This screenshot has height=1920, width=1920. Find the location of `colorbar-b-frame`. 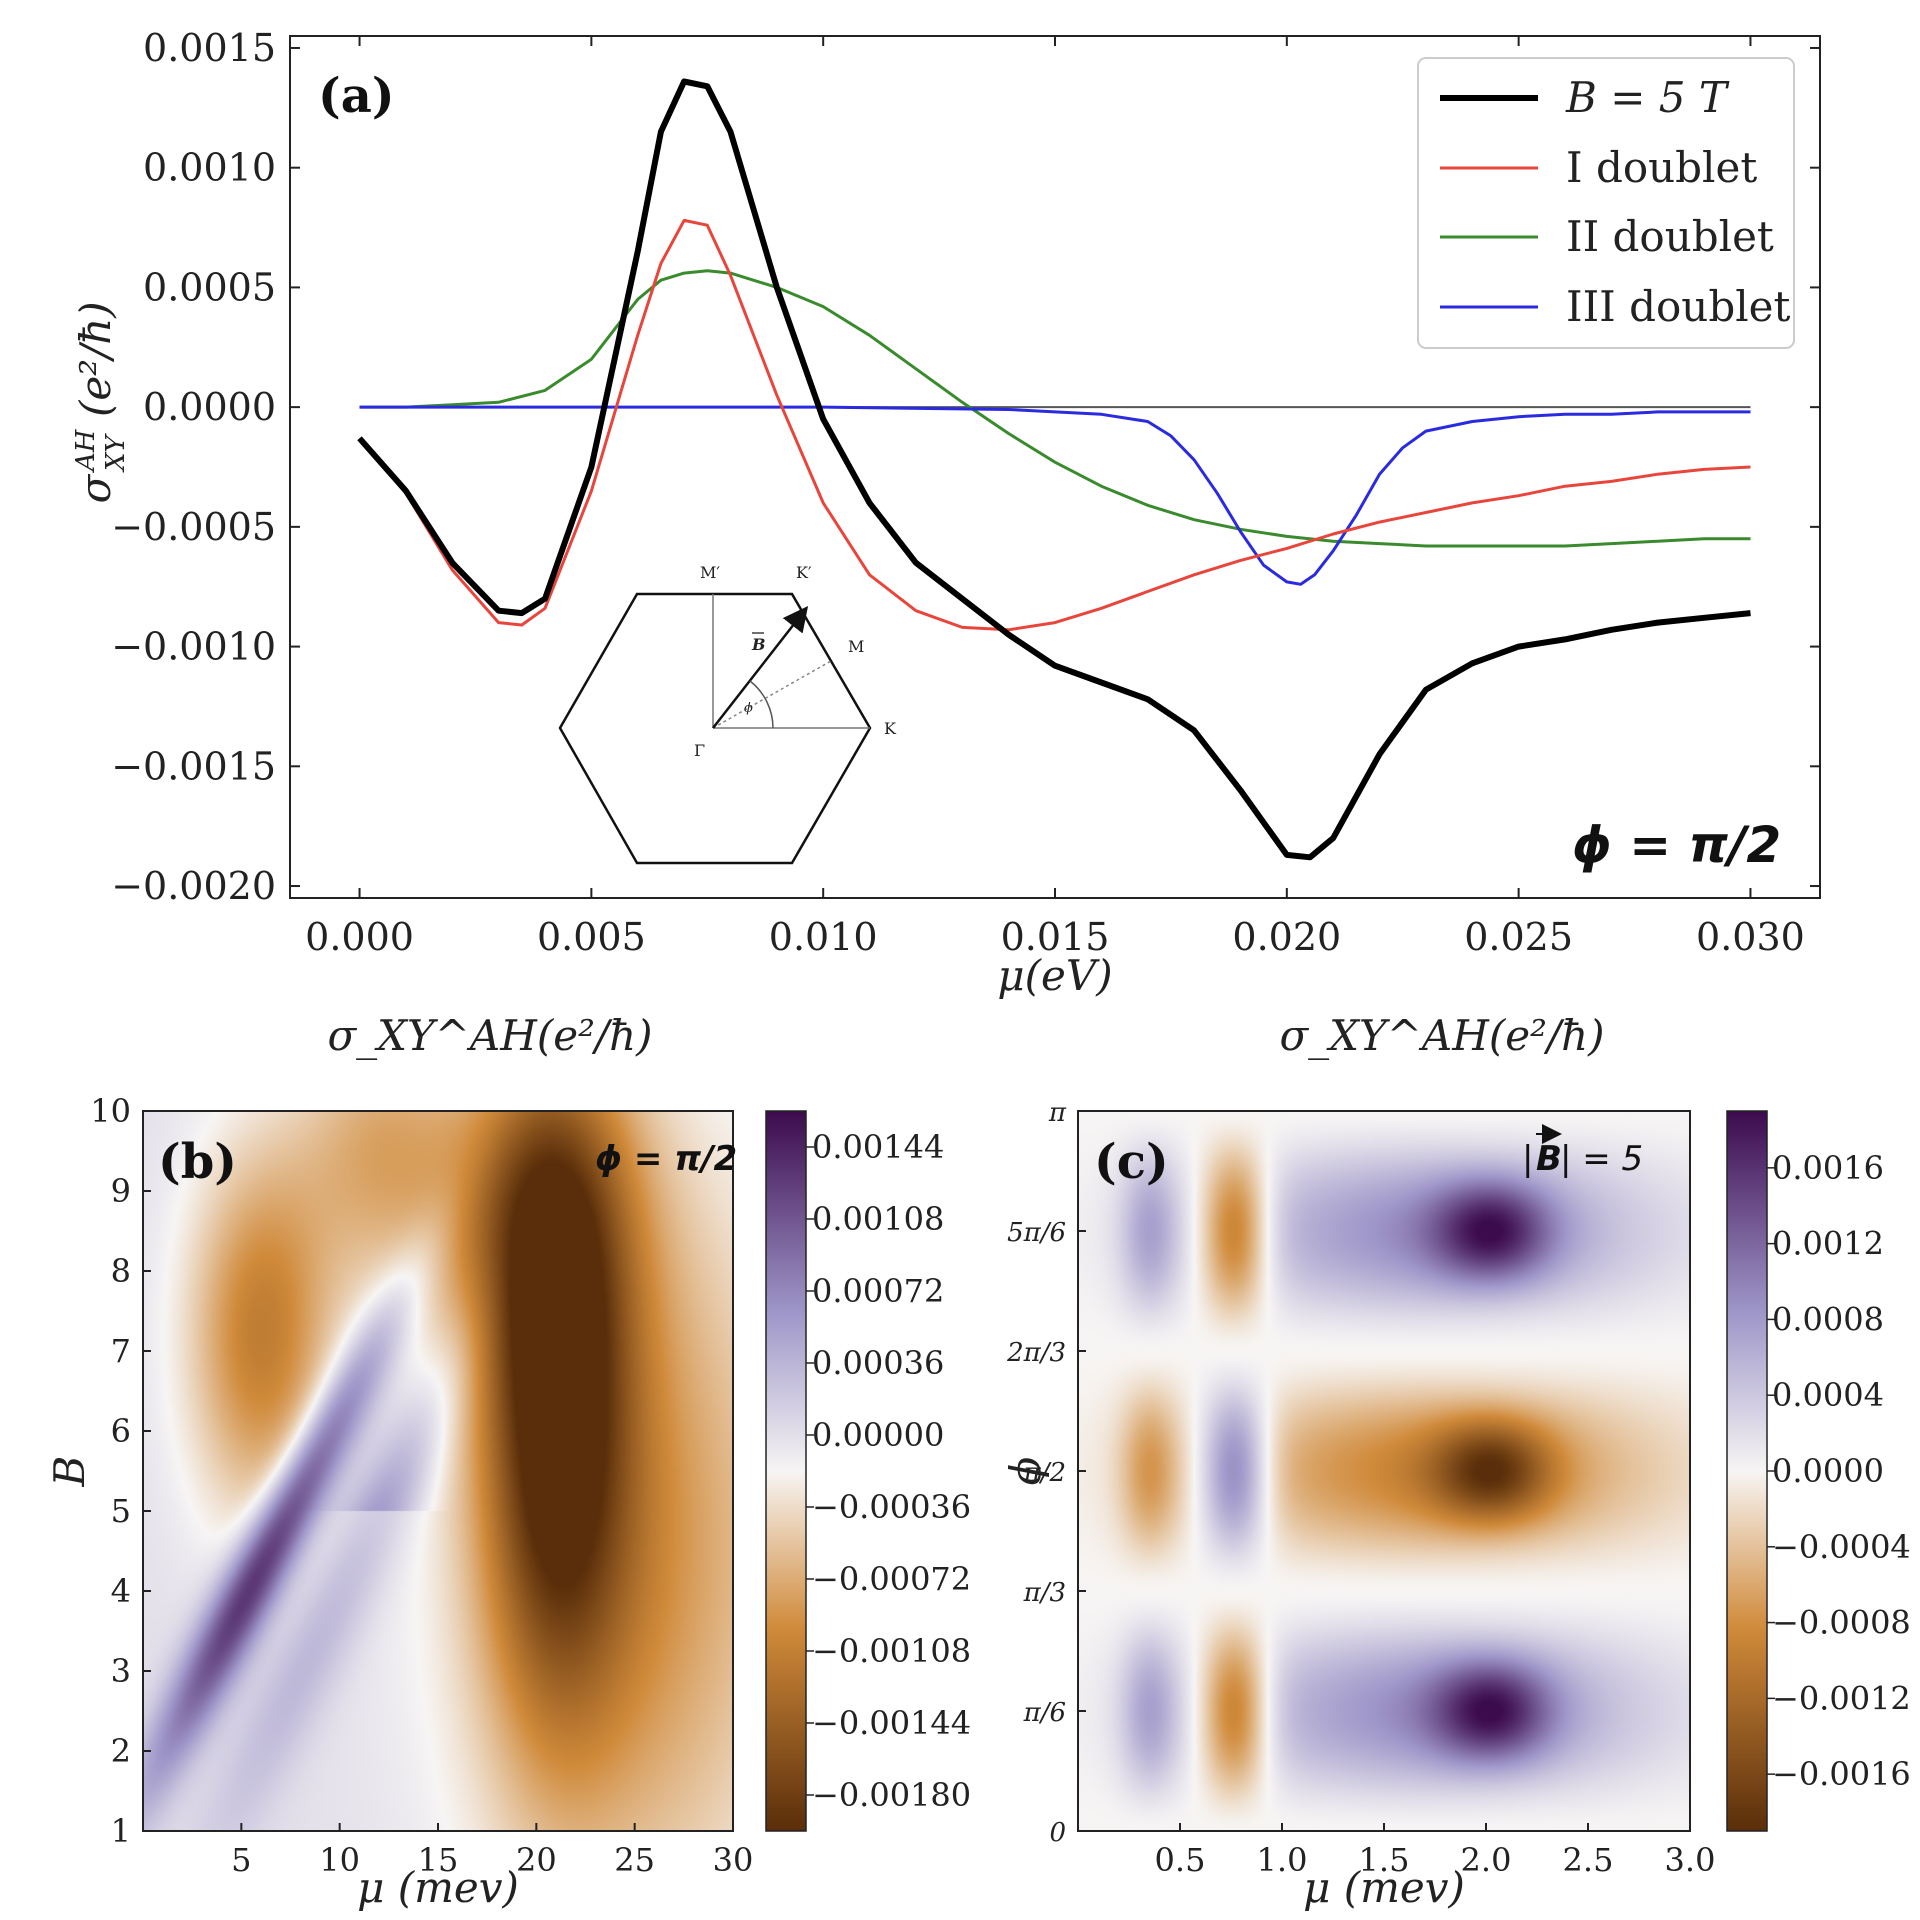

colorbar-b-frame is located at coordinates (786, 1471).